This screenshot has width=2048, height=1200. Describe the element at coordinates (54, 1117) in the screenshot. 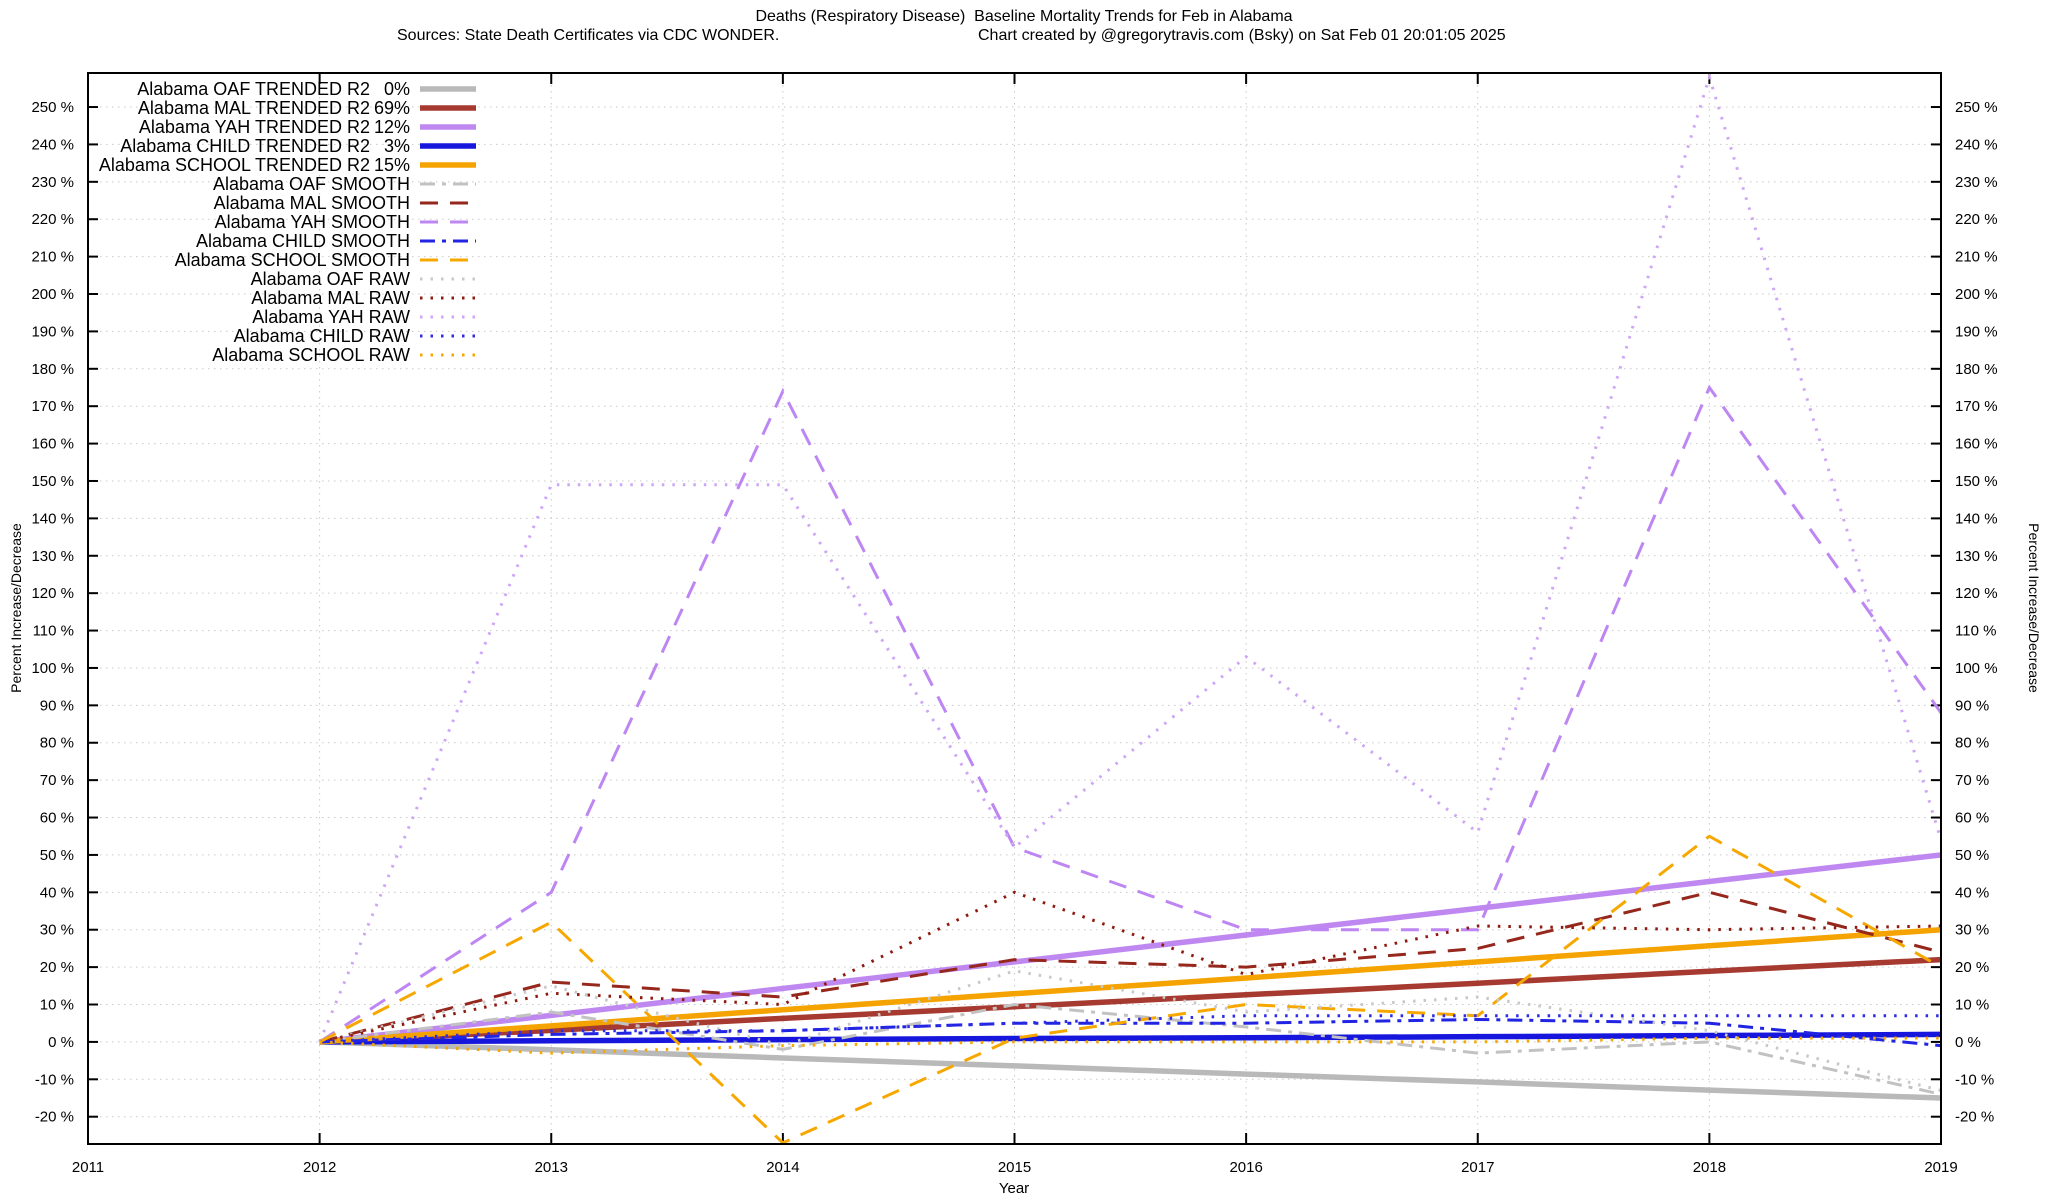

I see `svg-text: -20 %` at that location.